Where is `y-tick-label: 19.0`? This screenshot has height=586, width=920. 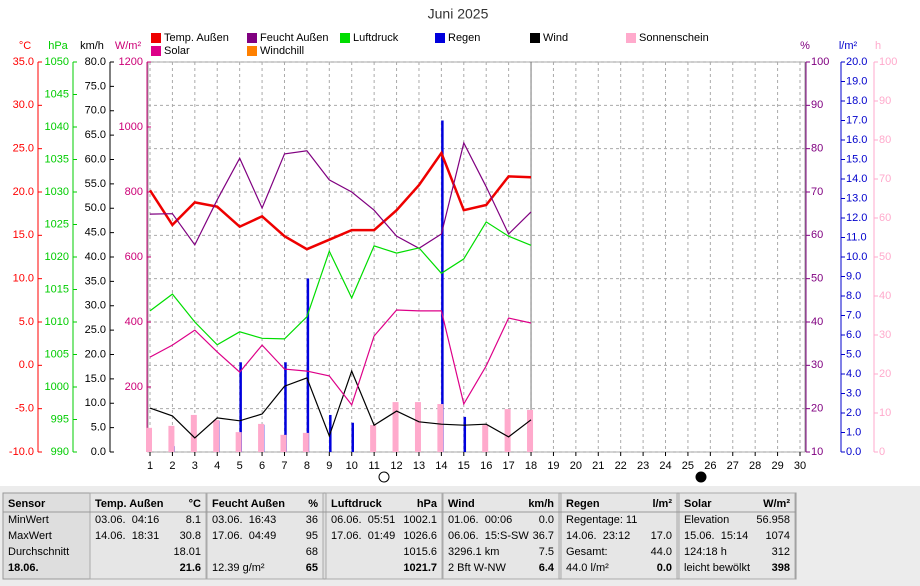 y-tick-label: 19.0 is located at coordinates (856, 81).